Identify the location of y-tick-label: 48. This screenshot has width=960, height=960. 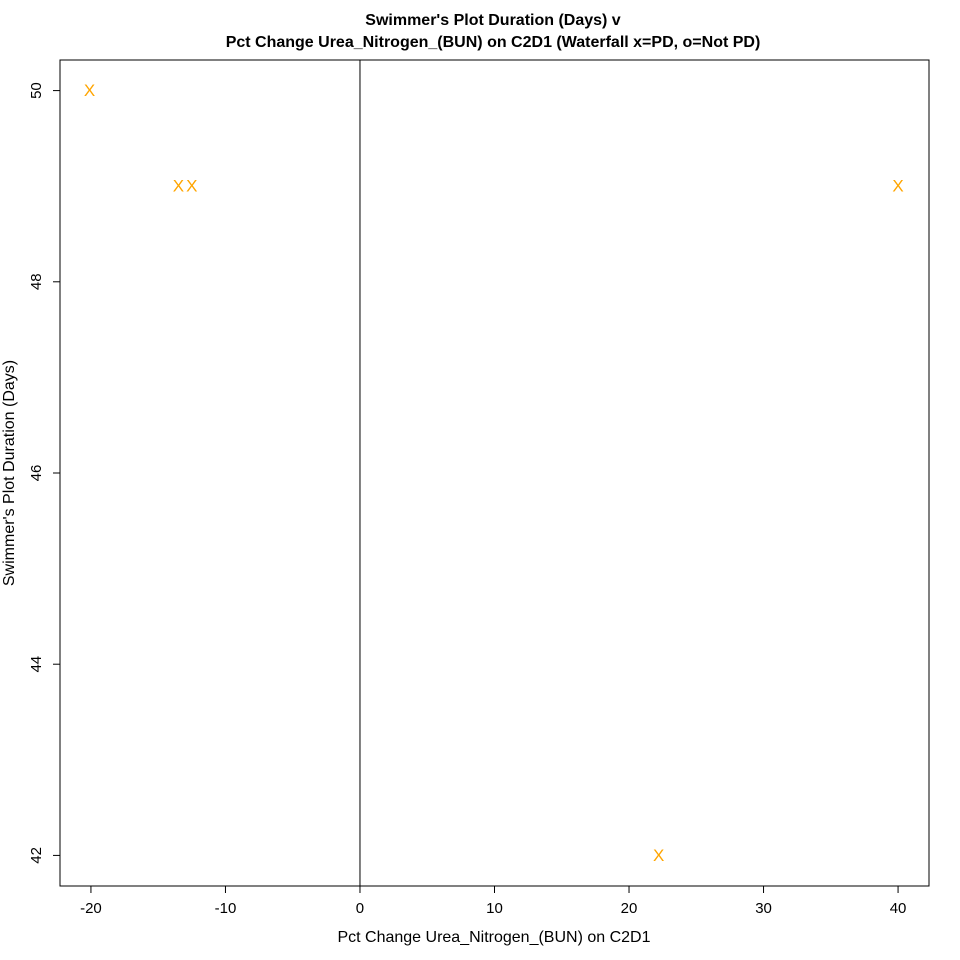
(36, 281).